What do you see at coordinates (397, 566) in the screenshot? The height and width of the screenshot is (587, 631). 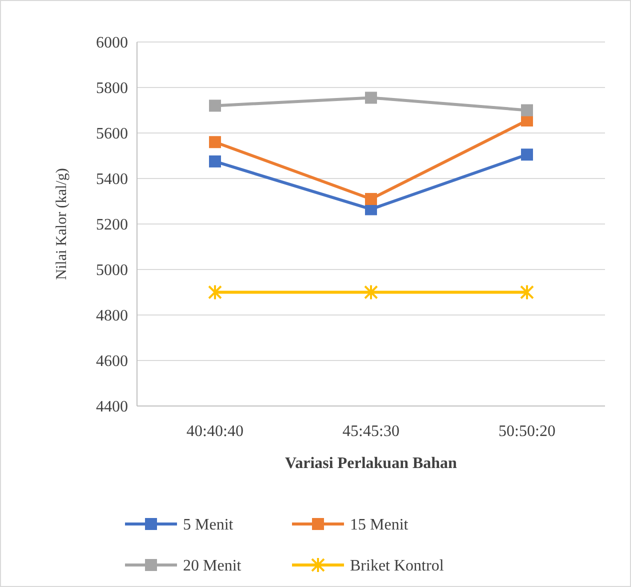 I see `legend-label: Briket Kontrol` at bounding box center [397, 566].